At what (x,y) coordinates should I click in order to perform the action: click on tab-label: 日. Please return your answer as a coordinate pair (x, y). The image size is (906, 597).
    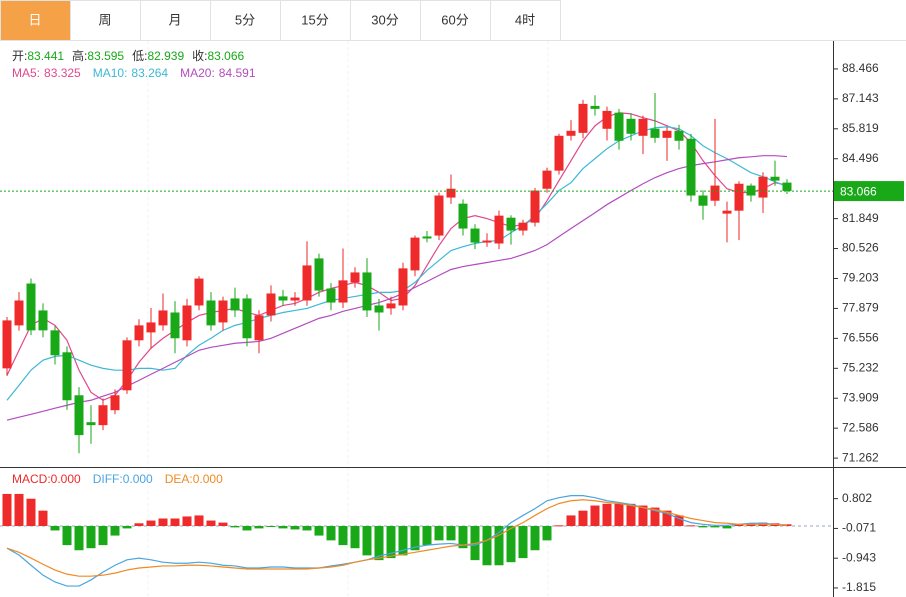
    Looking at the image, I should click on (34, 19).